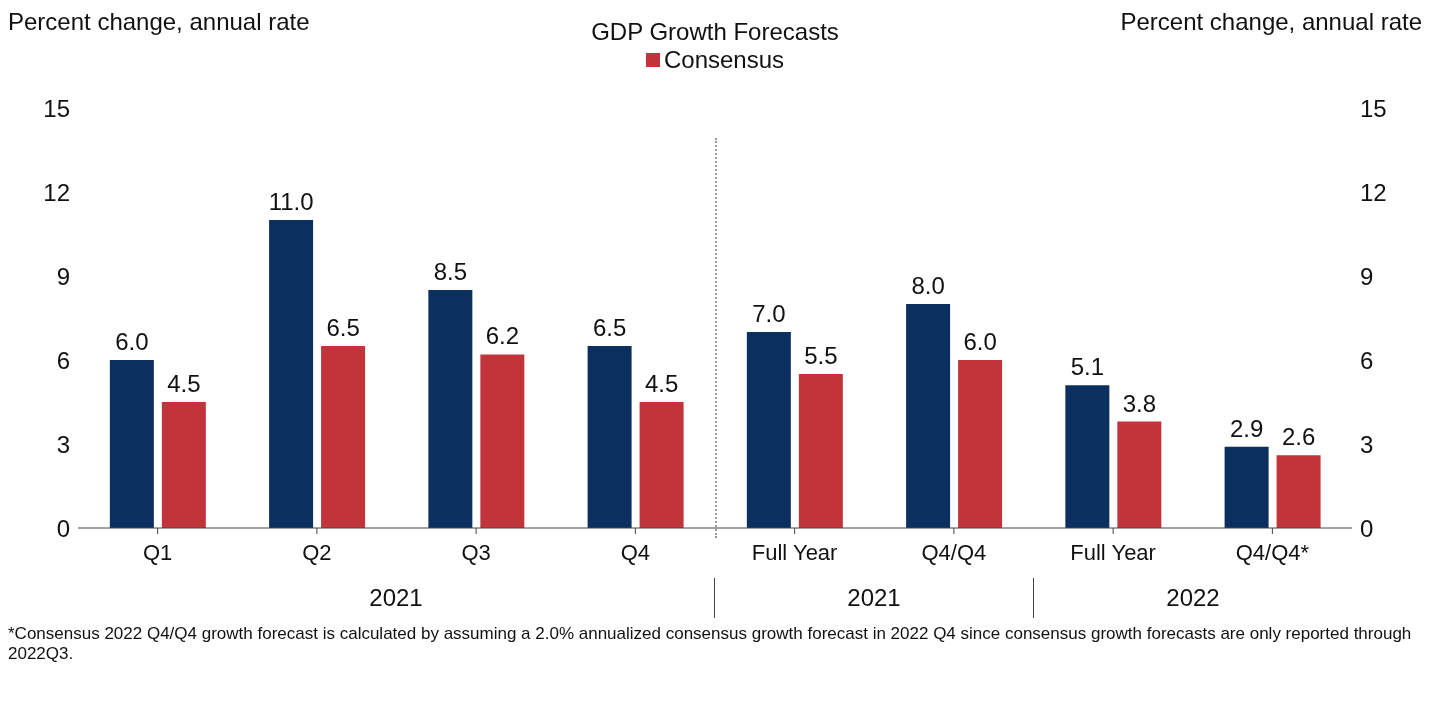 This screenshot has height=728, width=1430. What do you see at coordinates (1192, 598) in the screenshot?
I see `text: 2022` at bounding box center [1192, 598].